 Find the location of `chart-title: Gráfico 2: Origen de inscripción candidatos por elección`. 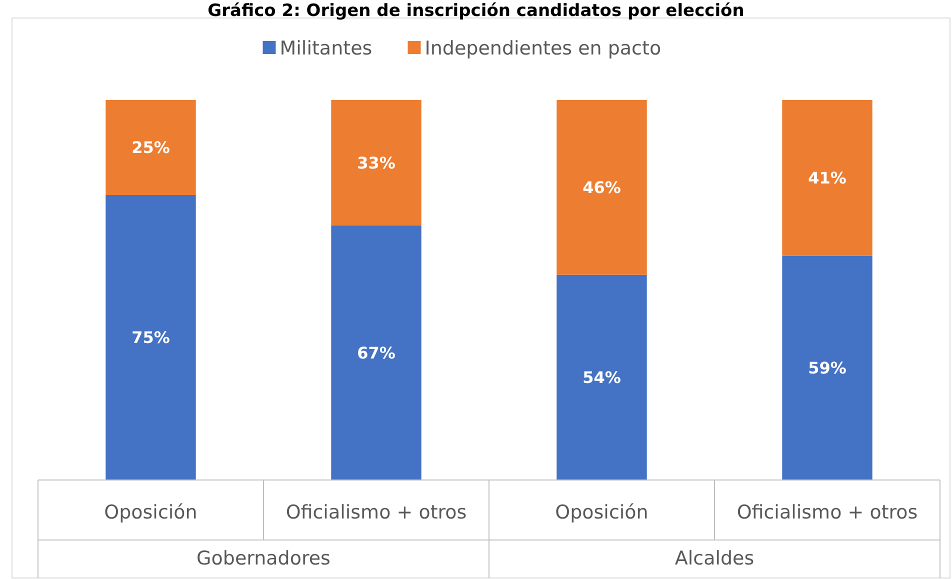

chart-title: Gráfico 2: Origen de inscripción candidatos por elección is located at coordinates (476, 11).